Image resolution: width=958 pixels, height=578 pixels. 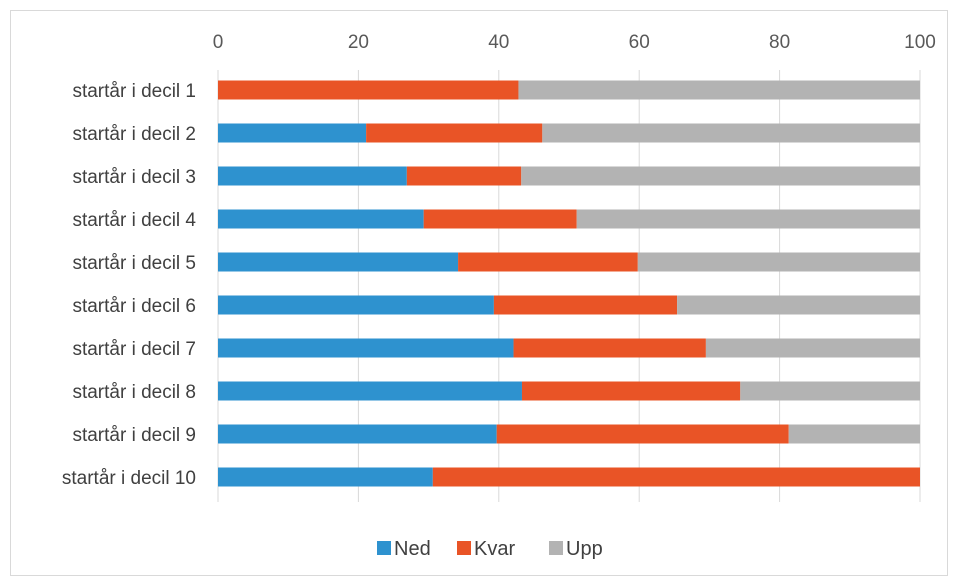 I want to click on category-label: startår i decil 4, so click(x=134, y=220).